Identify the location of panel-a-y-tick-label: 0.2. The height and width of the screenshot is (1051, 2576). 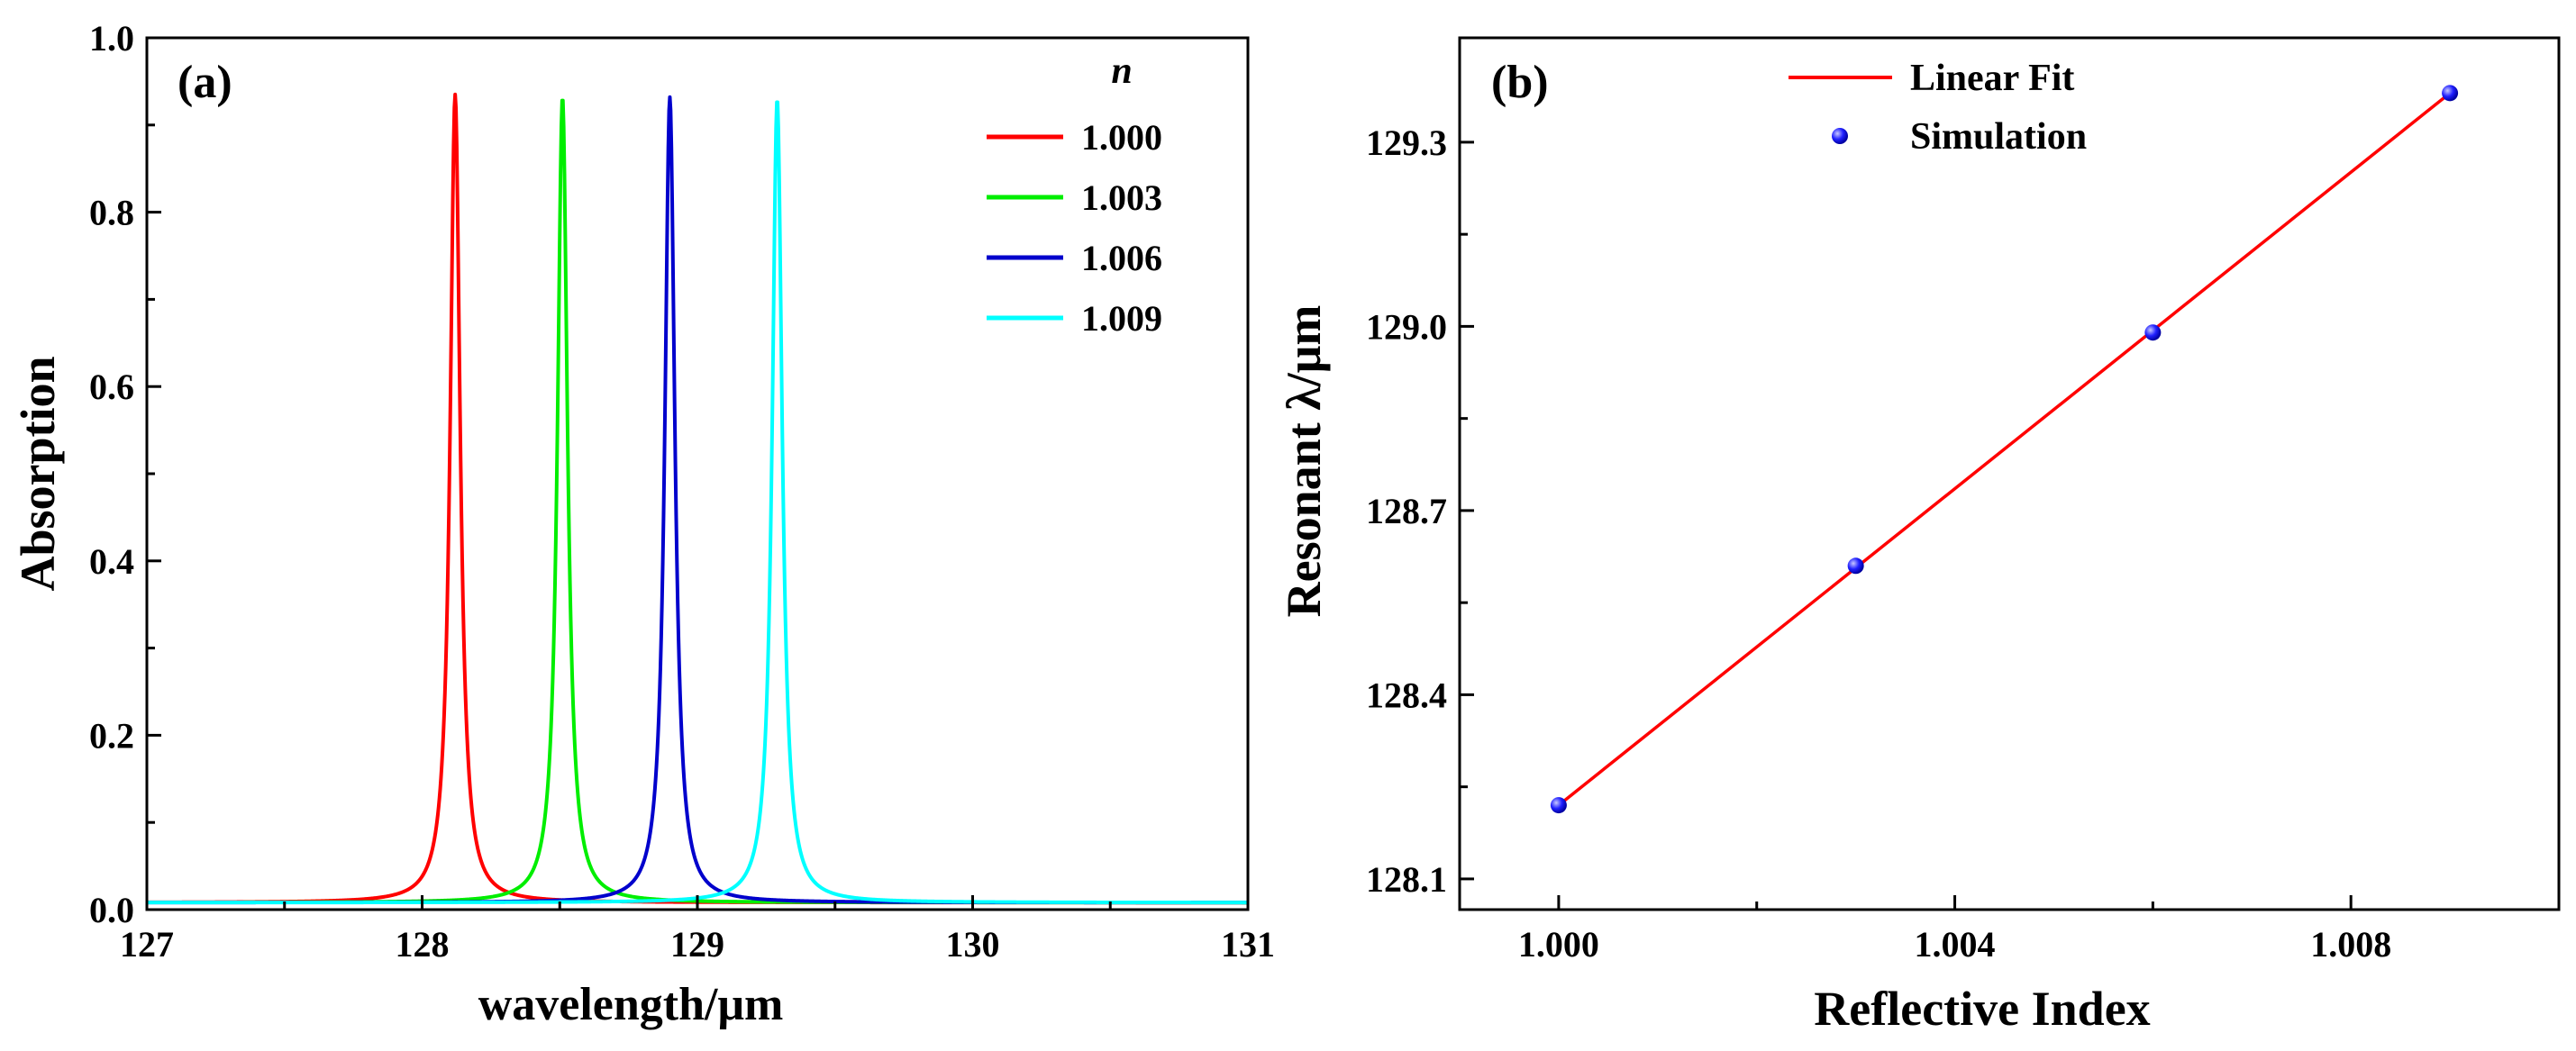
(111, 736).